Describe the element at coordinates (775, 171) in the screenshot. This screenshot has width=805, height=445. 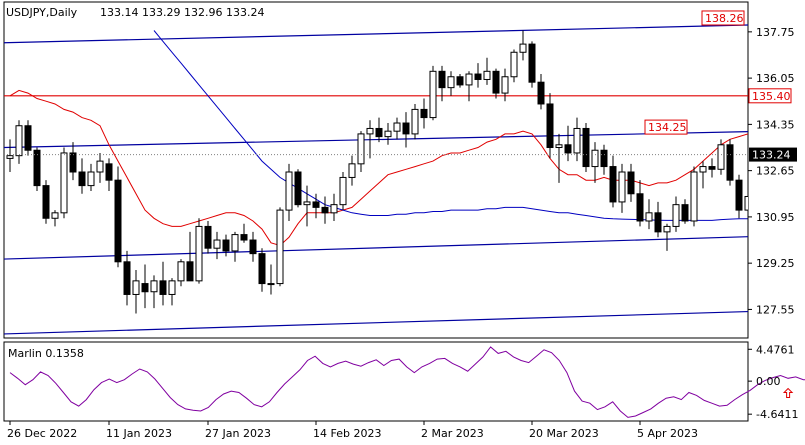
I see `price-tick-label: 132.65` at that location.